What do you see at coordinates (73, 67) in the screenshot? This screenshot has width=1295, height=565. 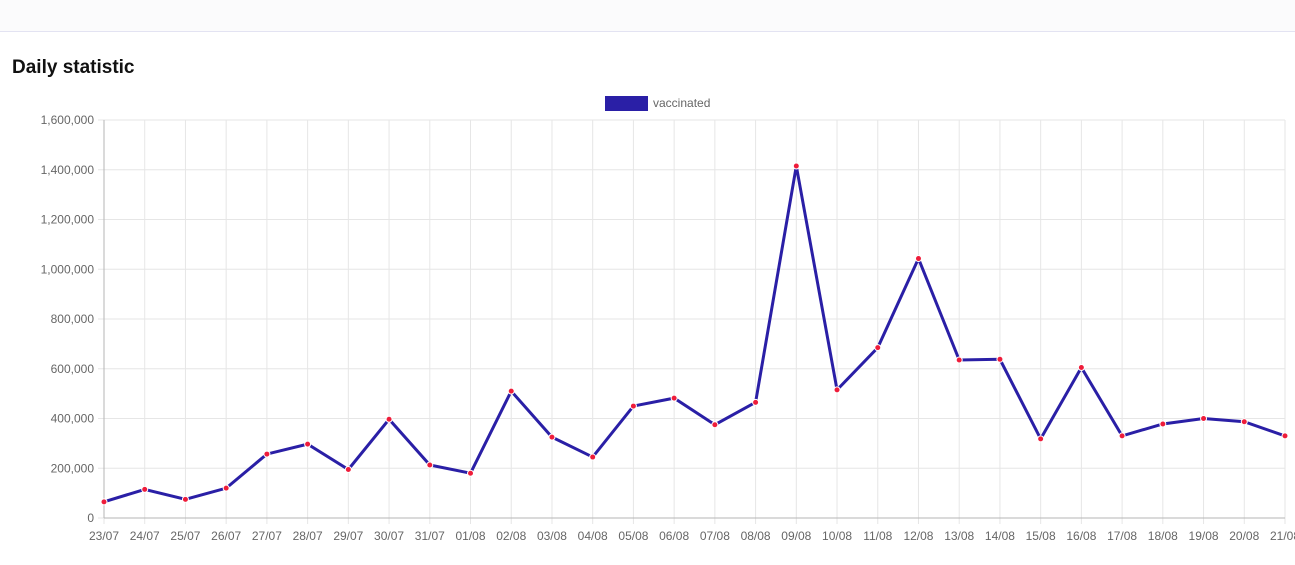 I see `section-title: Daily statistic` at bounding box center [73, 67].